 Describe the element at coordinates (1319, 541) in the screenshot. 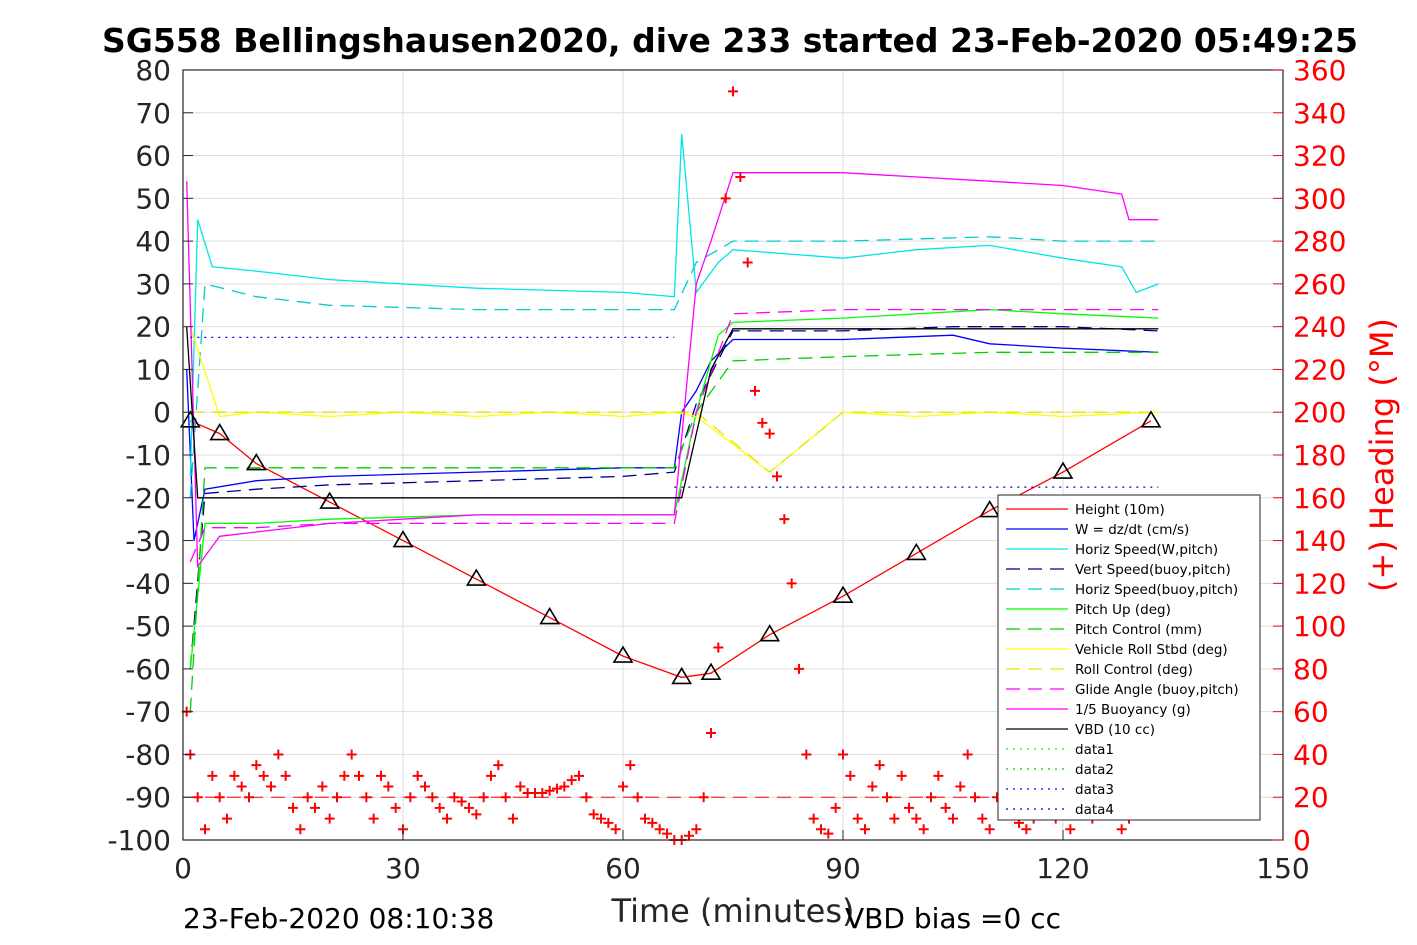

I see `y2-tick-label: 140` at that location.